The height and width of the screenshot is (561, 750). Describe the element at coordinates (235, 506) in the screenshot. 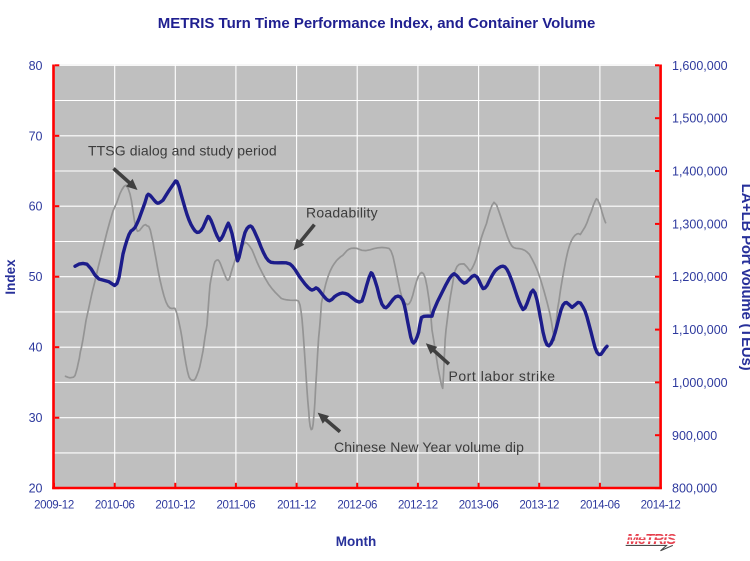

I see `svg-text: 2011-06` at that location.